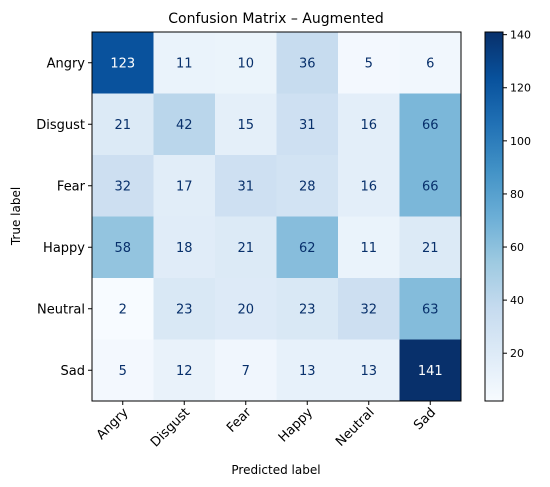 The width and height of the screenshot is (550, 487). What do you see at coordinates (517, 247) in the screenshot?
I see `colorbar-tick-label: 60` at bounding box center [517, 247].